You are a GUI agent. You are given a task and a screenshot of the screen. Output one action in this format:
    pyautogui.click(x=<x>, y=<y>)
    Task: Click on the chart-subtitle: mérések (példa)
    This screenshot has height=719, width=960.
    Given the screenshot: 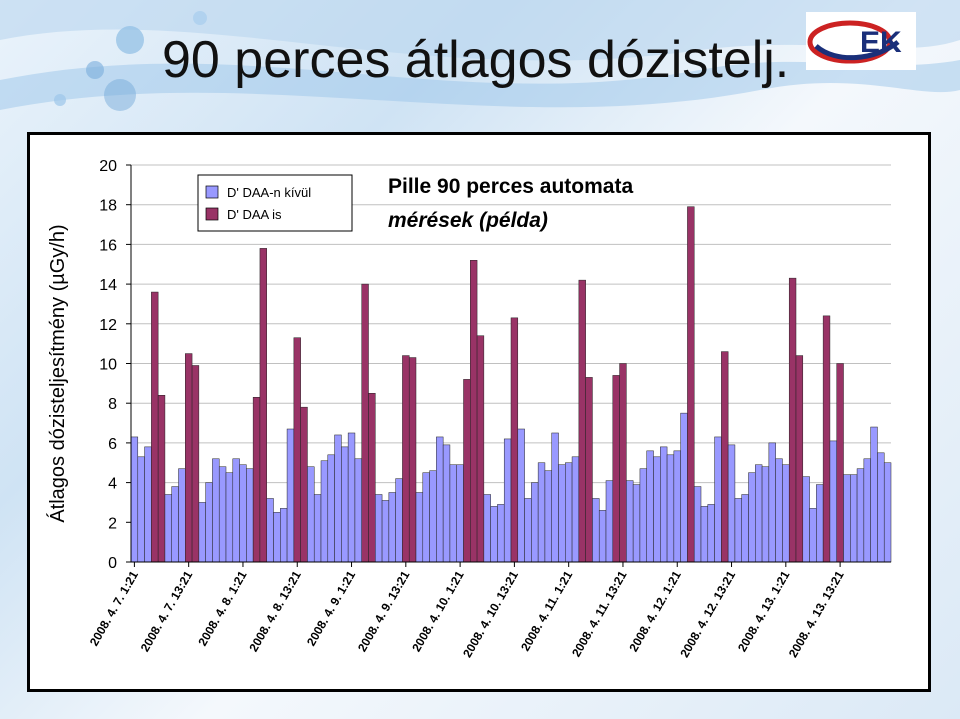 What is the action you would take?
    pyautogui.click(x=468, y=220)
    